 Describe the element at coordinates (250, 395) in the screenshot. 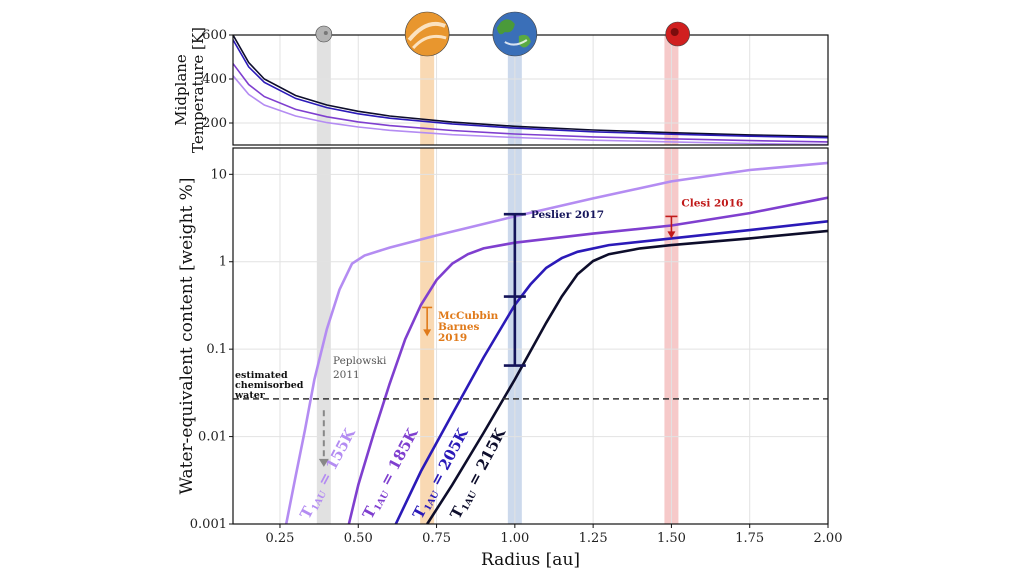

I see `chemisorbed-label-line3: water` at that location.